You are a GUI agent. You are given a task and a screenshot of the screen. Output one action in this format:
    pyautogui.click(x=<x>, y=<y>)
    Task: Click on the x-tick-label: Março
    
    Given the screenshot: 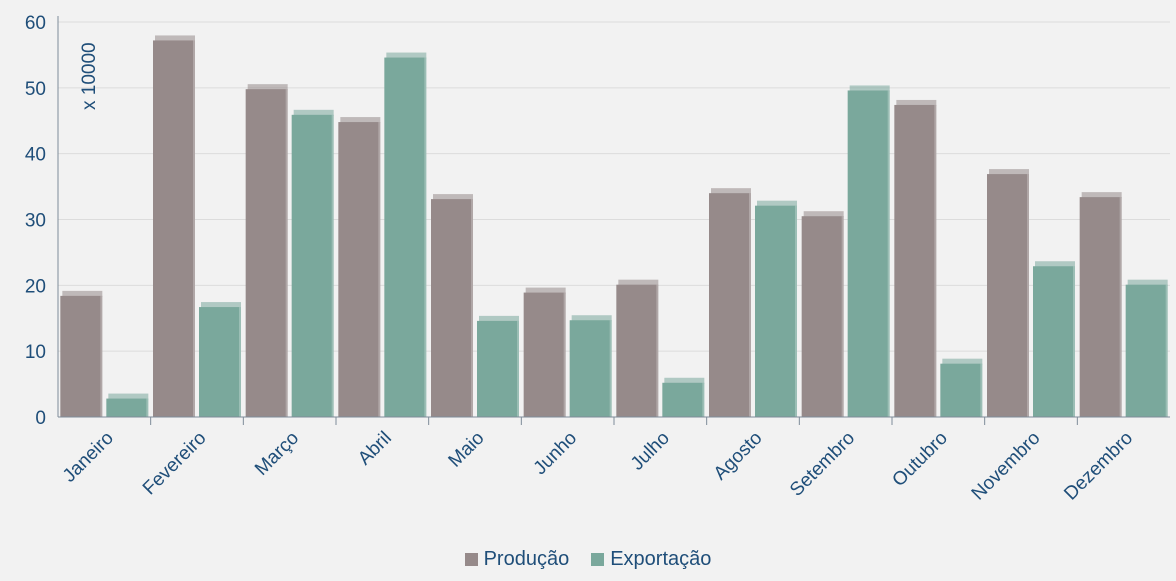 What is the action you would take?
    pyautogui.click(x=277, y=454)
    